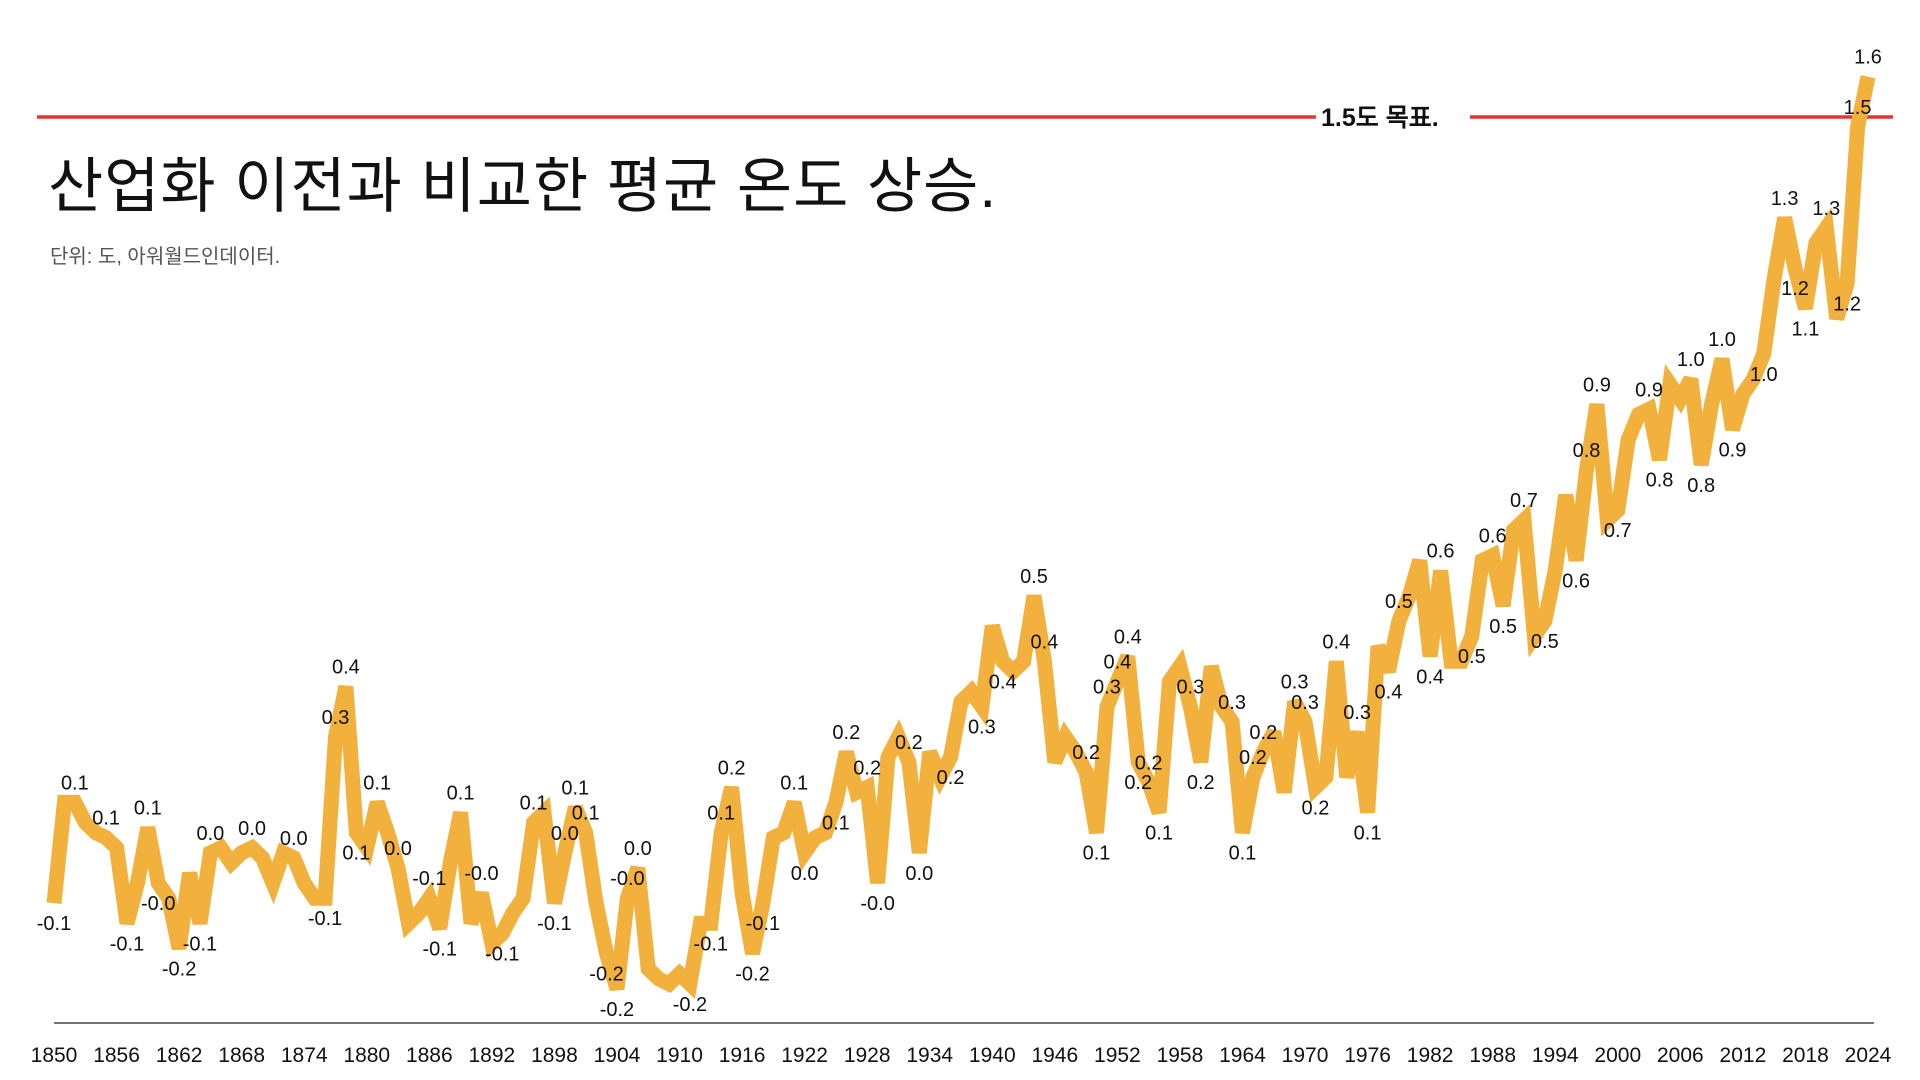 This screenshot has height=1080, width=1920. Describe the element at coordinates (116, 1055) in the screenshot. I see `x-tick-label: 1856` at that location.